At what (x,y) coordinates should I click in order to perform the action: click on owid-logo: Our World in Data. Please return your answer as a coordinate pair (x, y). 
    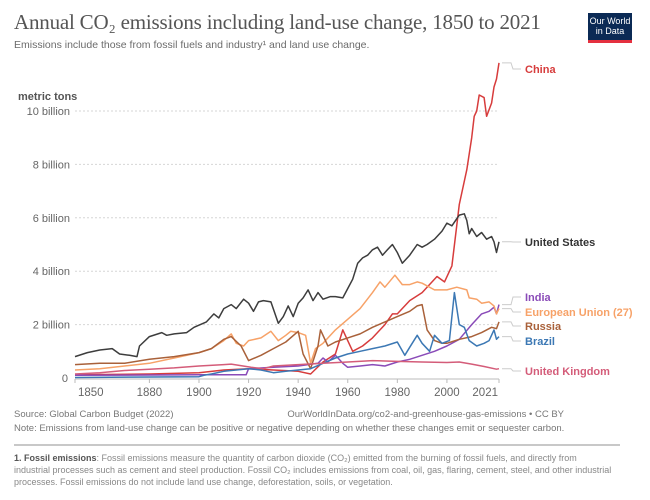
    Looking at the image, I should click on (610, 28).